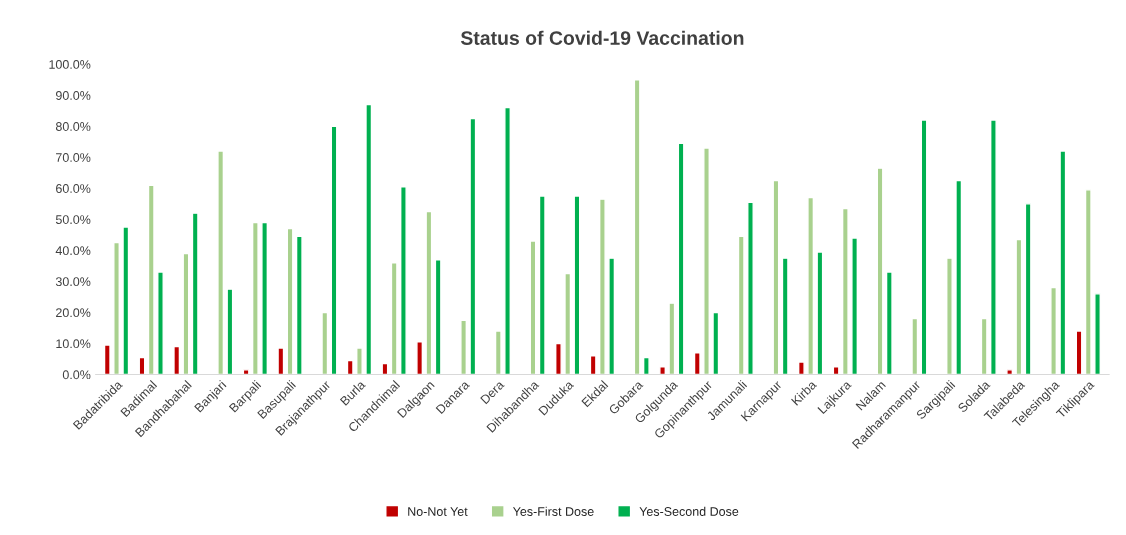 This screenshot has height=535, width=1126. Describe the element at coordinates (689, 511) in the screenshot. I see `legend-label: Yes-Second Dose` at that location.